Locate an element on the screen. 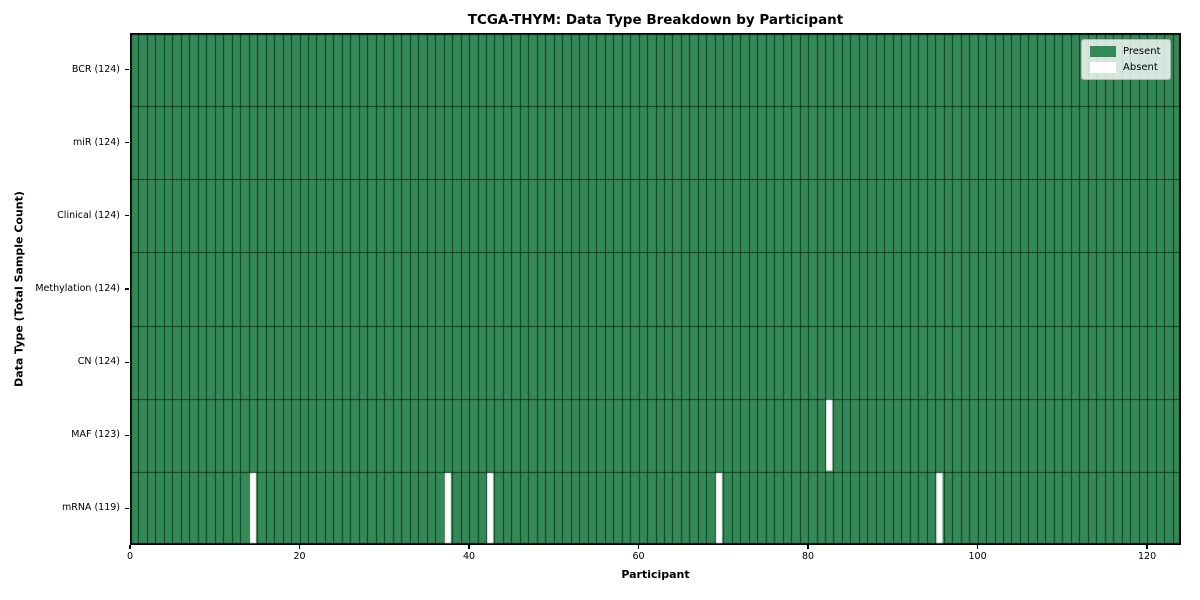  y-tick-label: BCR (124) is located at coordinates (95, 69).